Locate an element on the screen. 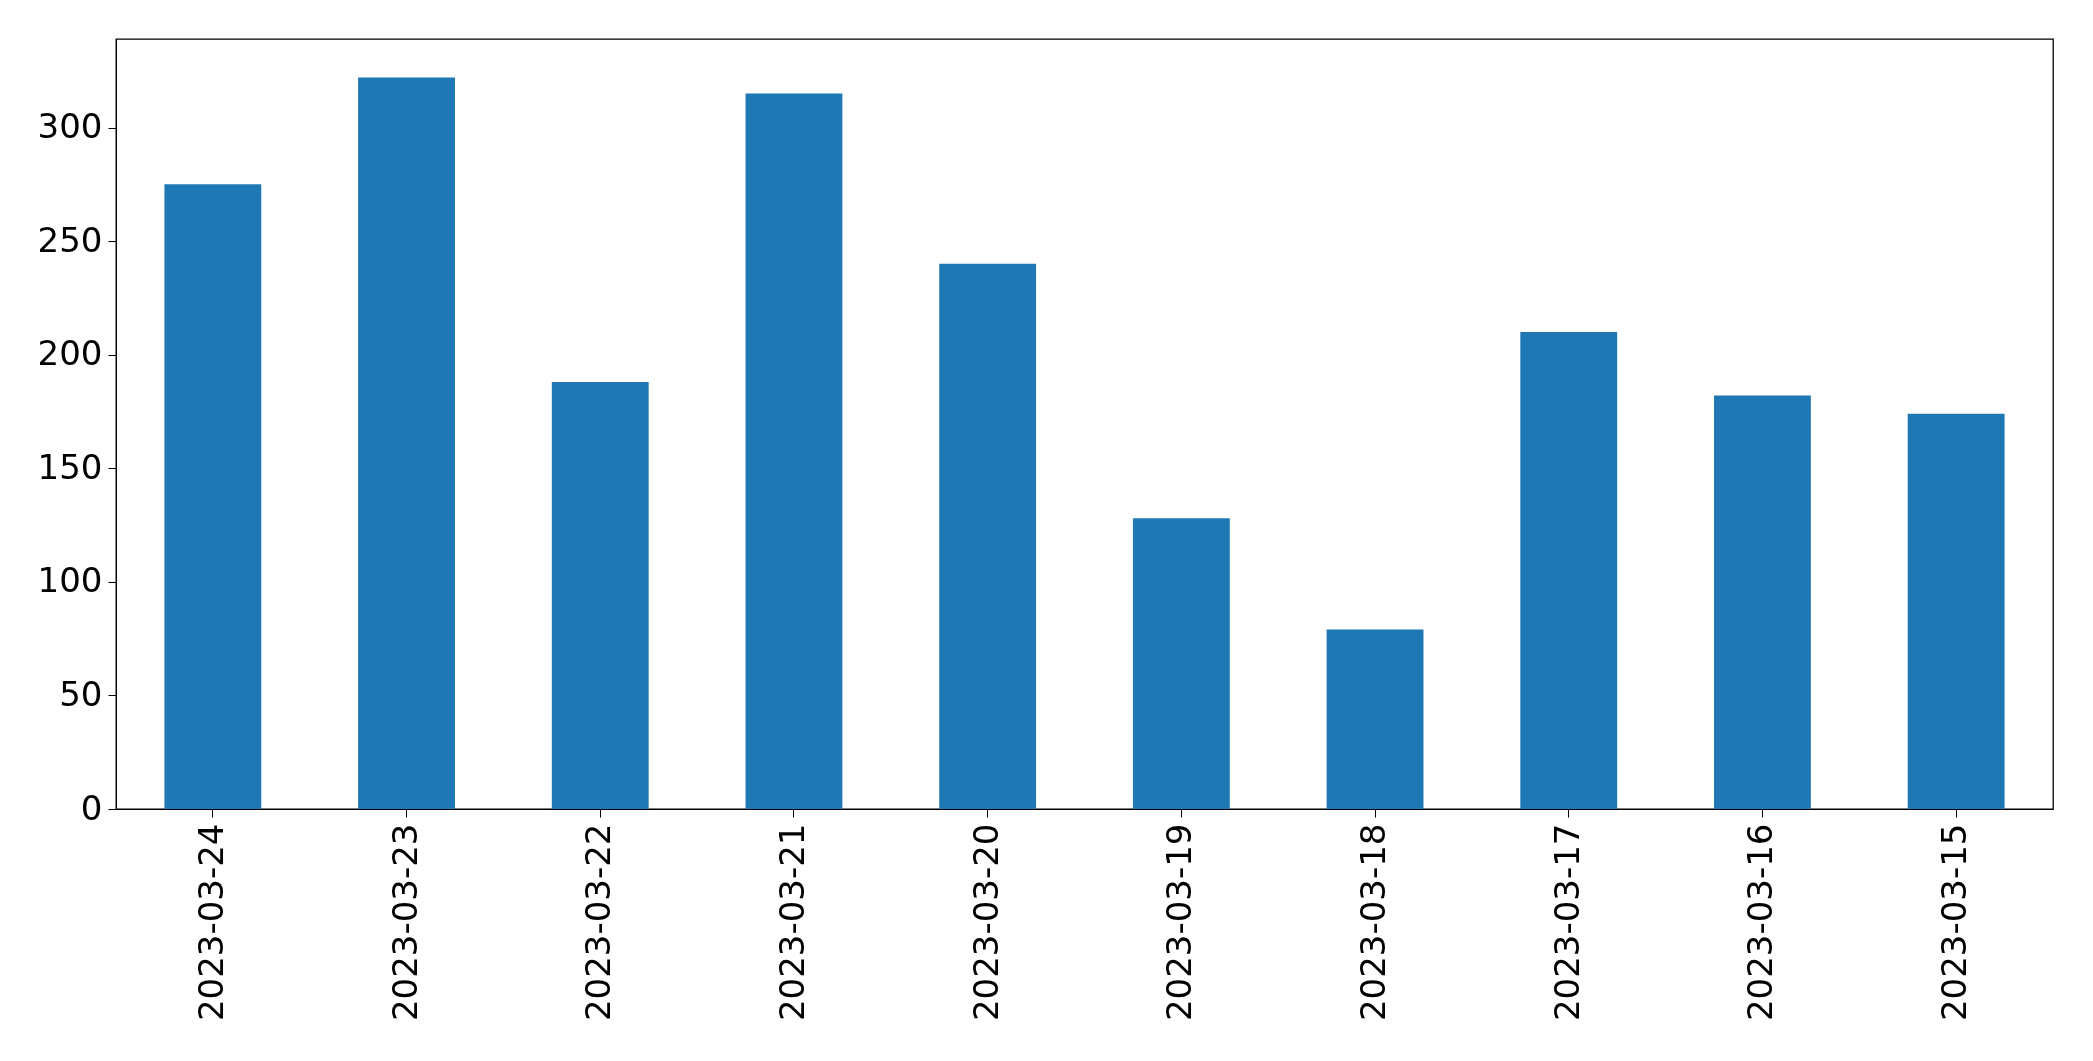  y-tick-label: 100 is located at coordinates (70, 580).